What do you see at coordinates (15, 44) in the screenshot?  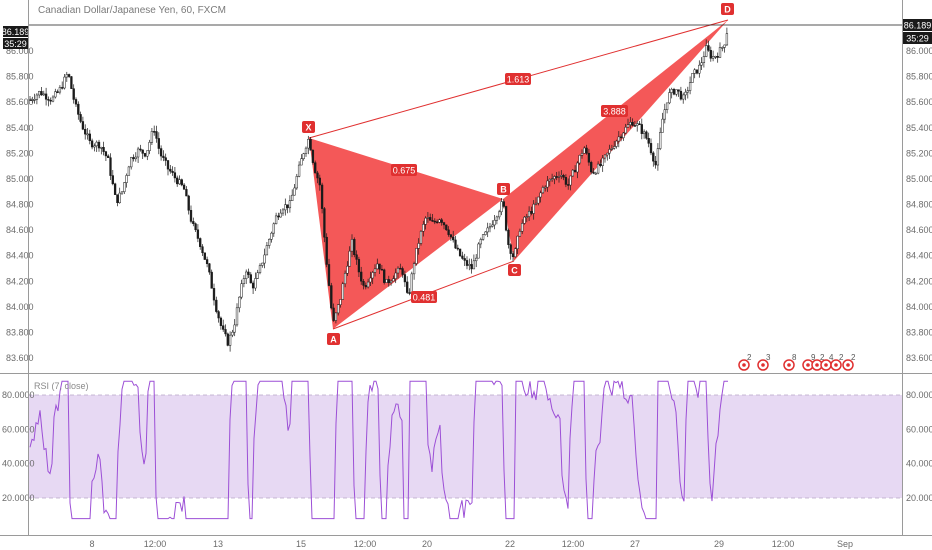 I see `svg-text: 35:29` at bounding box center [15, 44].